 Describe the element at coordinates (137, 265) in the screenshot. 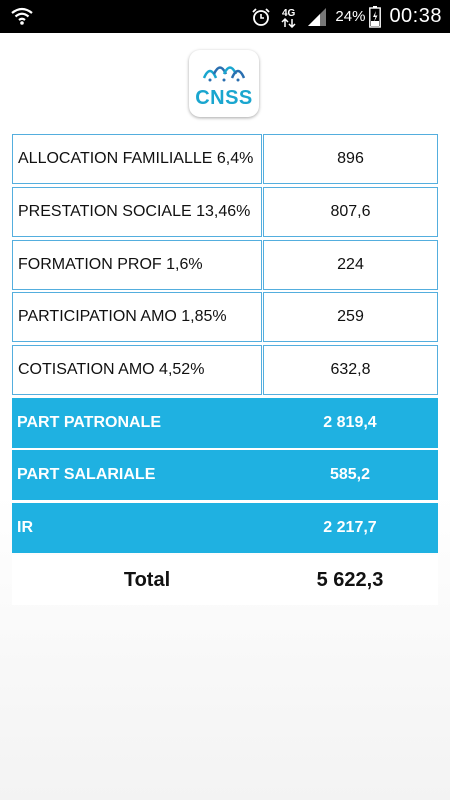

I see `row-label: FORMATION PROF 1,6%` at that location.